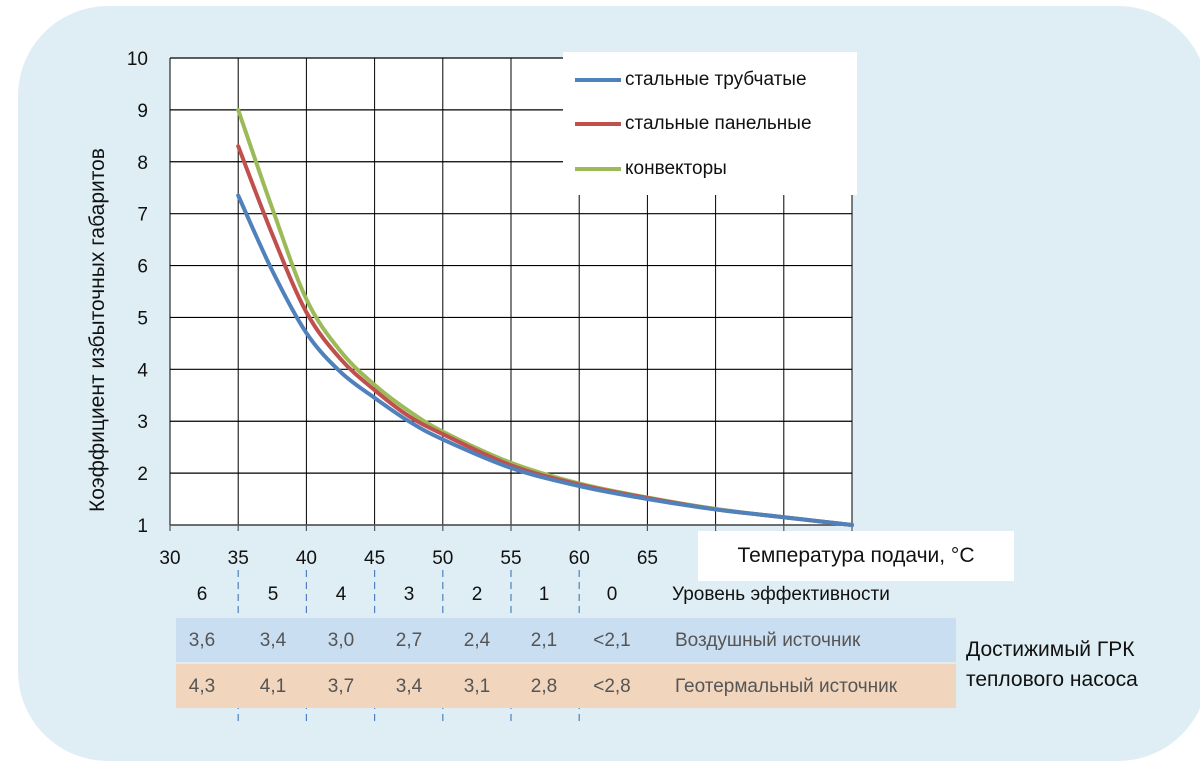 Image resolution: width=1200 pixels, height=775 pixels. What do you see at coordinates (544, 686) in the screenshot?
I see `geo-cop-cell: 2,8` at bounding box center [544, 686].